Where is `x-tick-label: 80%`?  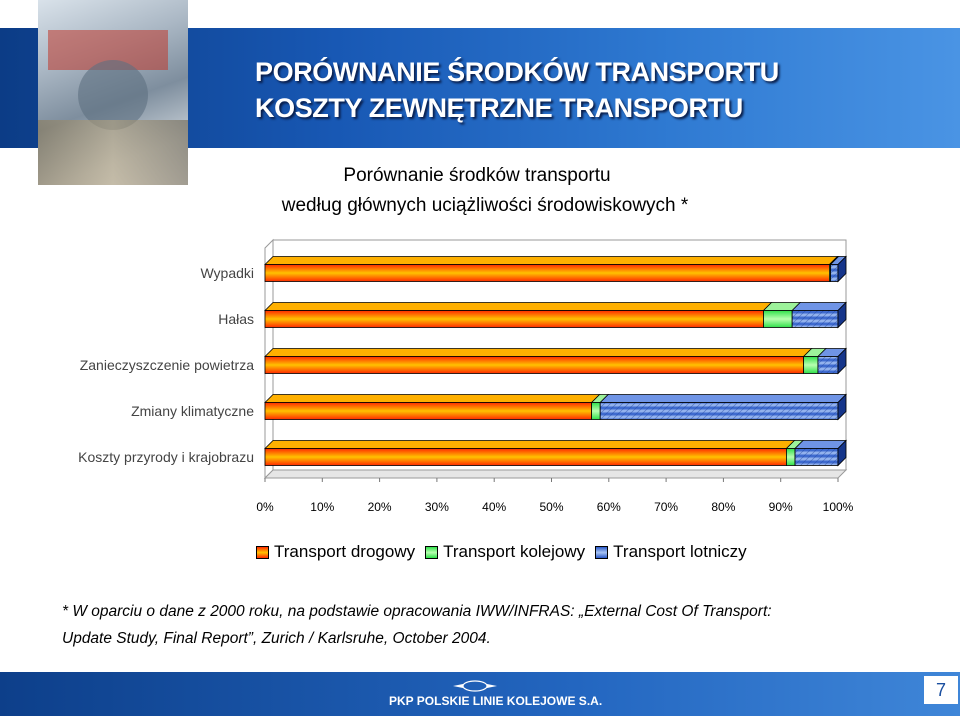
x-tick-label: 80% is located at coordinates (723, 507).